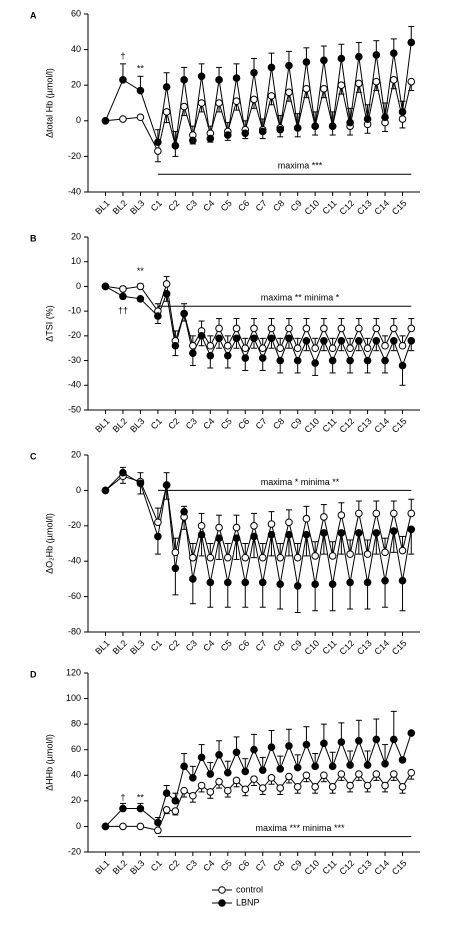 The height and width of the screenshot is (925, 474). I want to click on panel-label: D, so click(33, 674).